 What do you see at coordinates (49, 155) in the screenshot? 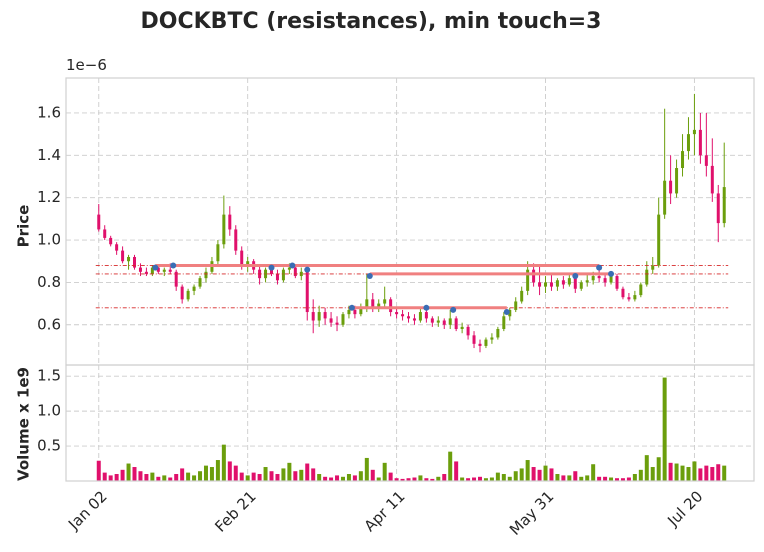
I see `y-tick-label: 1.4` at bounding box center [49, 155].